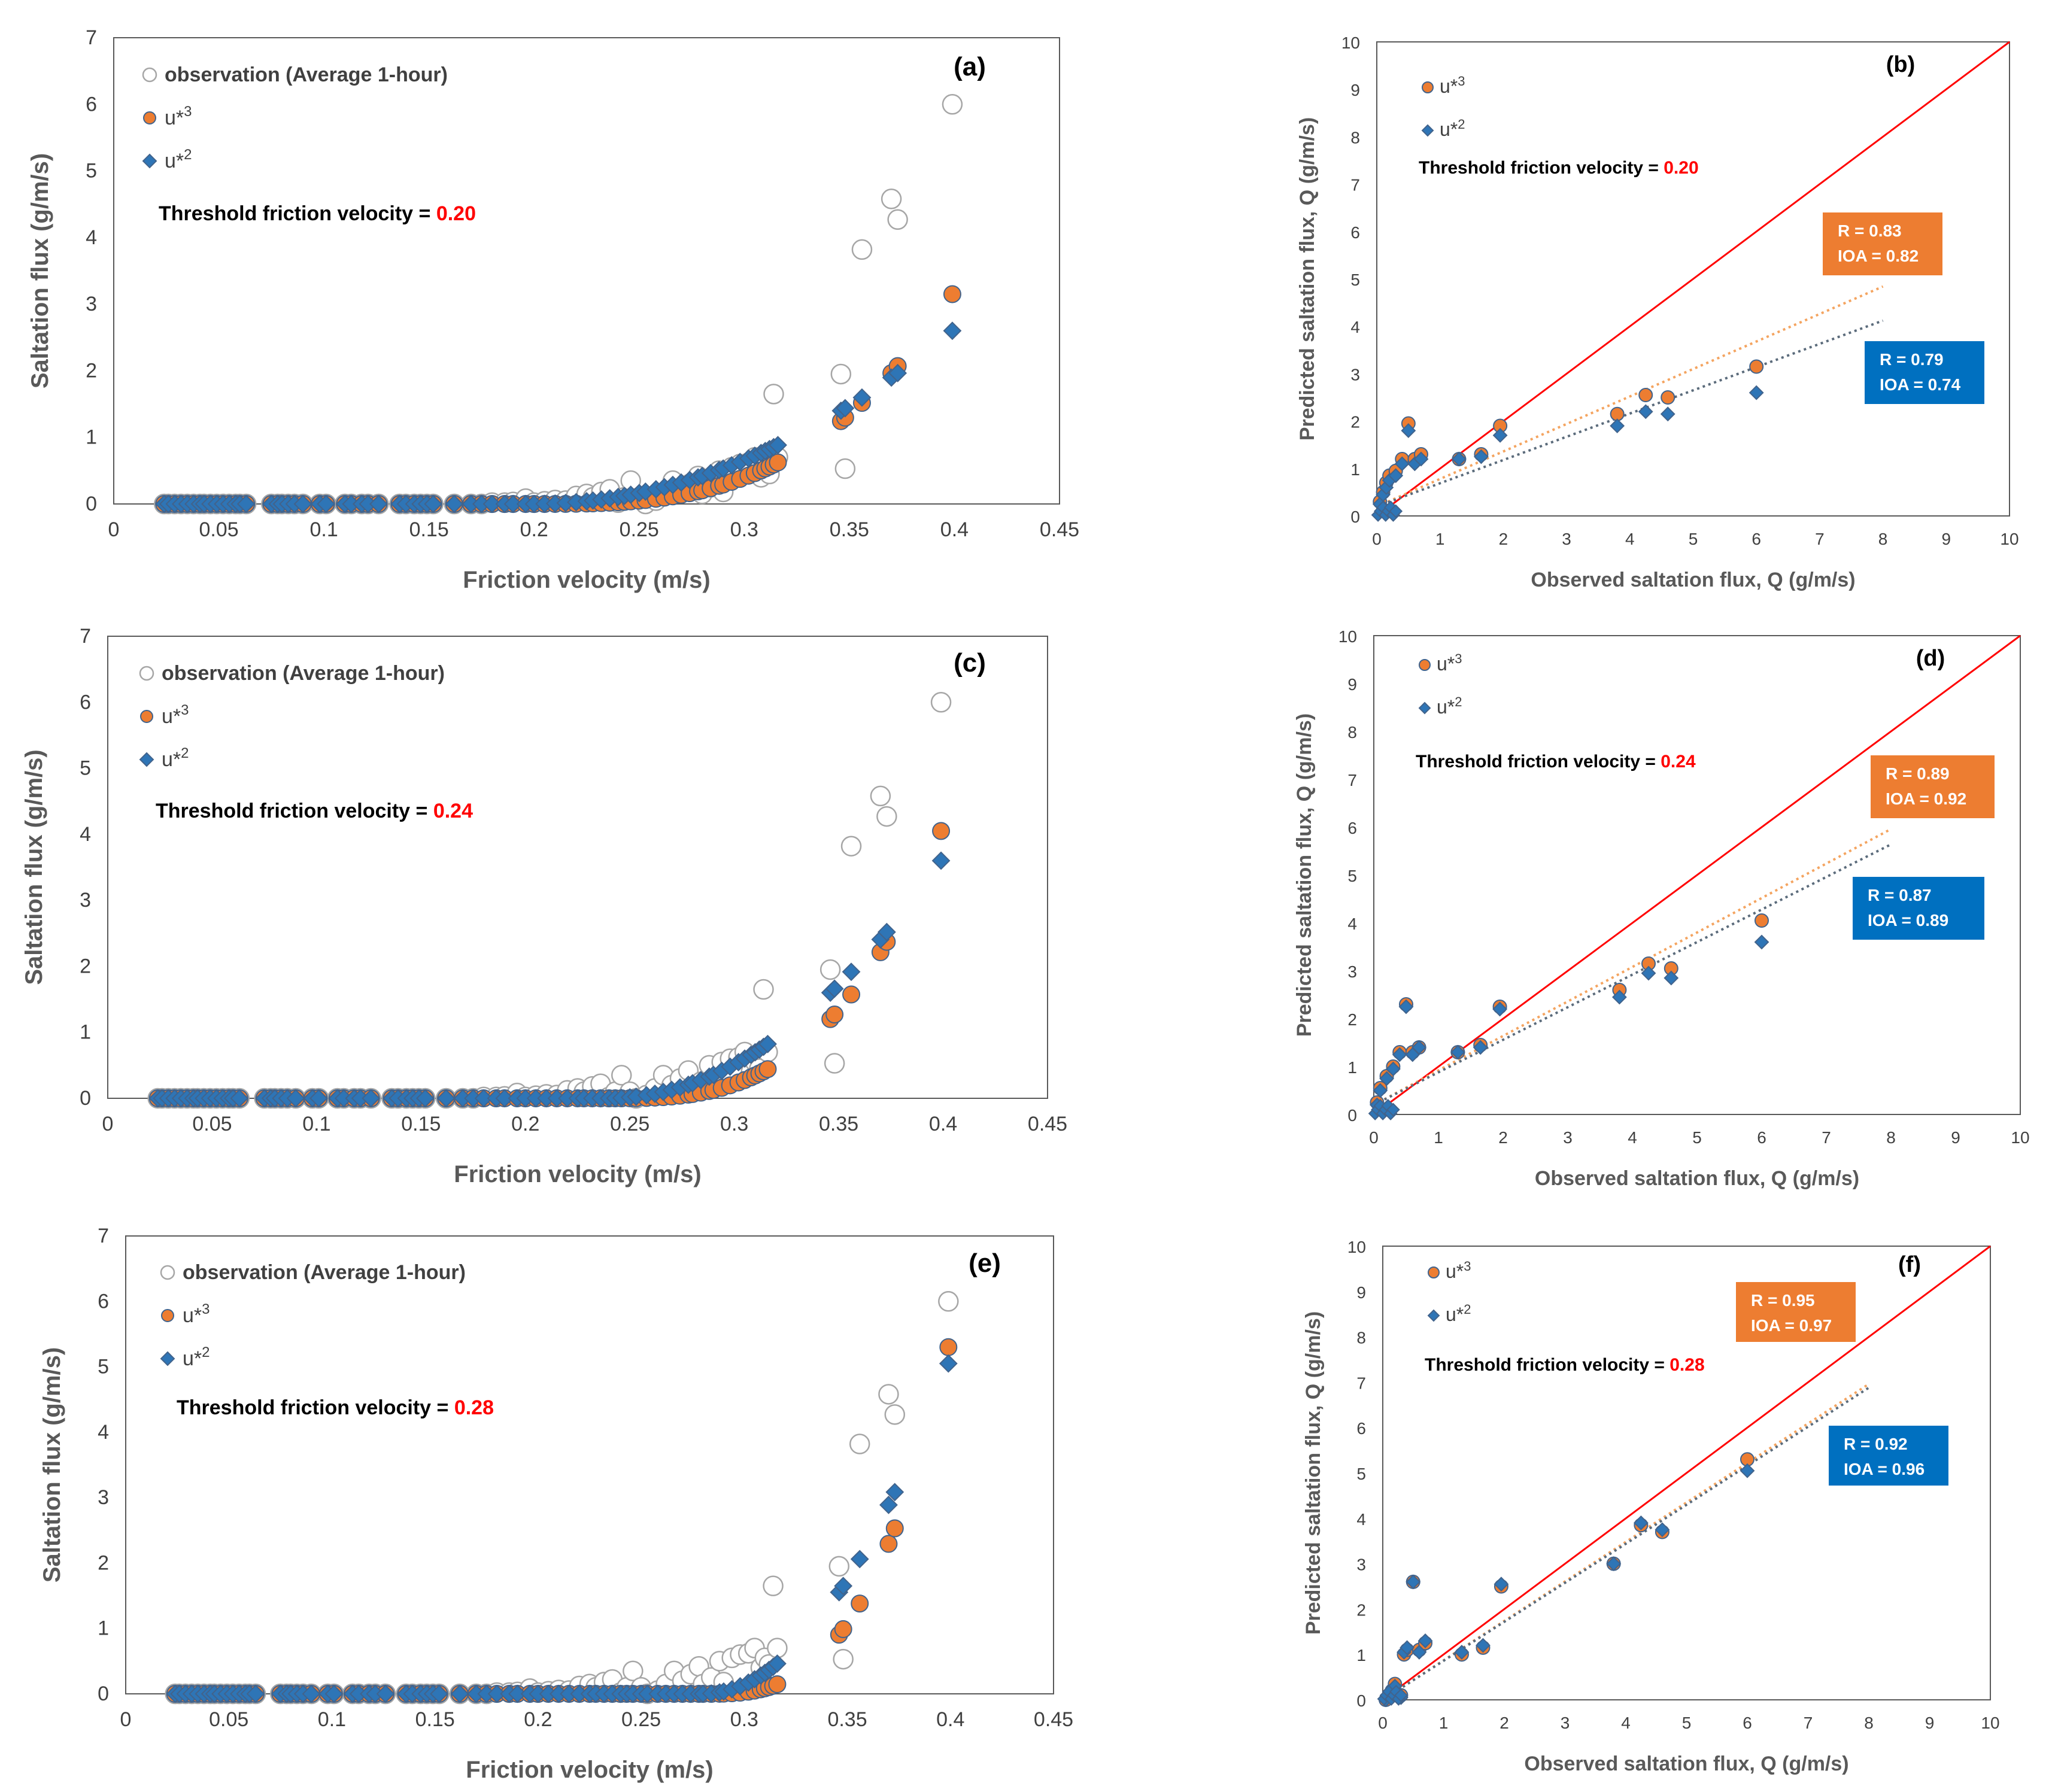 The height and width of the screenshot is (1792, 2055). Describe the element at coordinates (1047, 1124) in the screenshot. I see `x-tick-label: 0.45` at that location.